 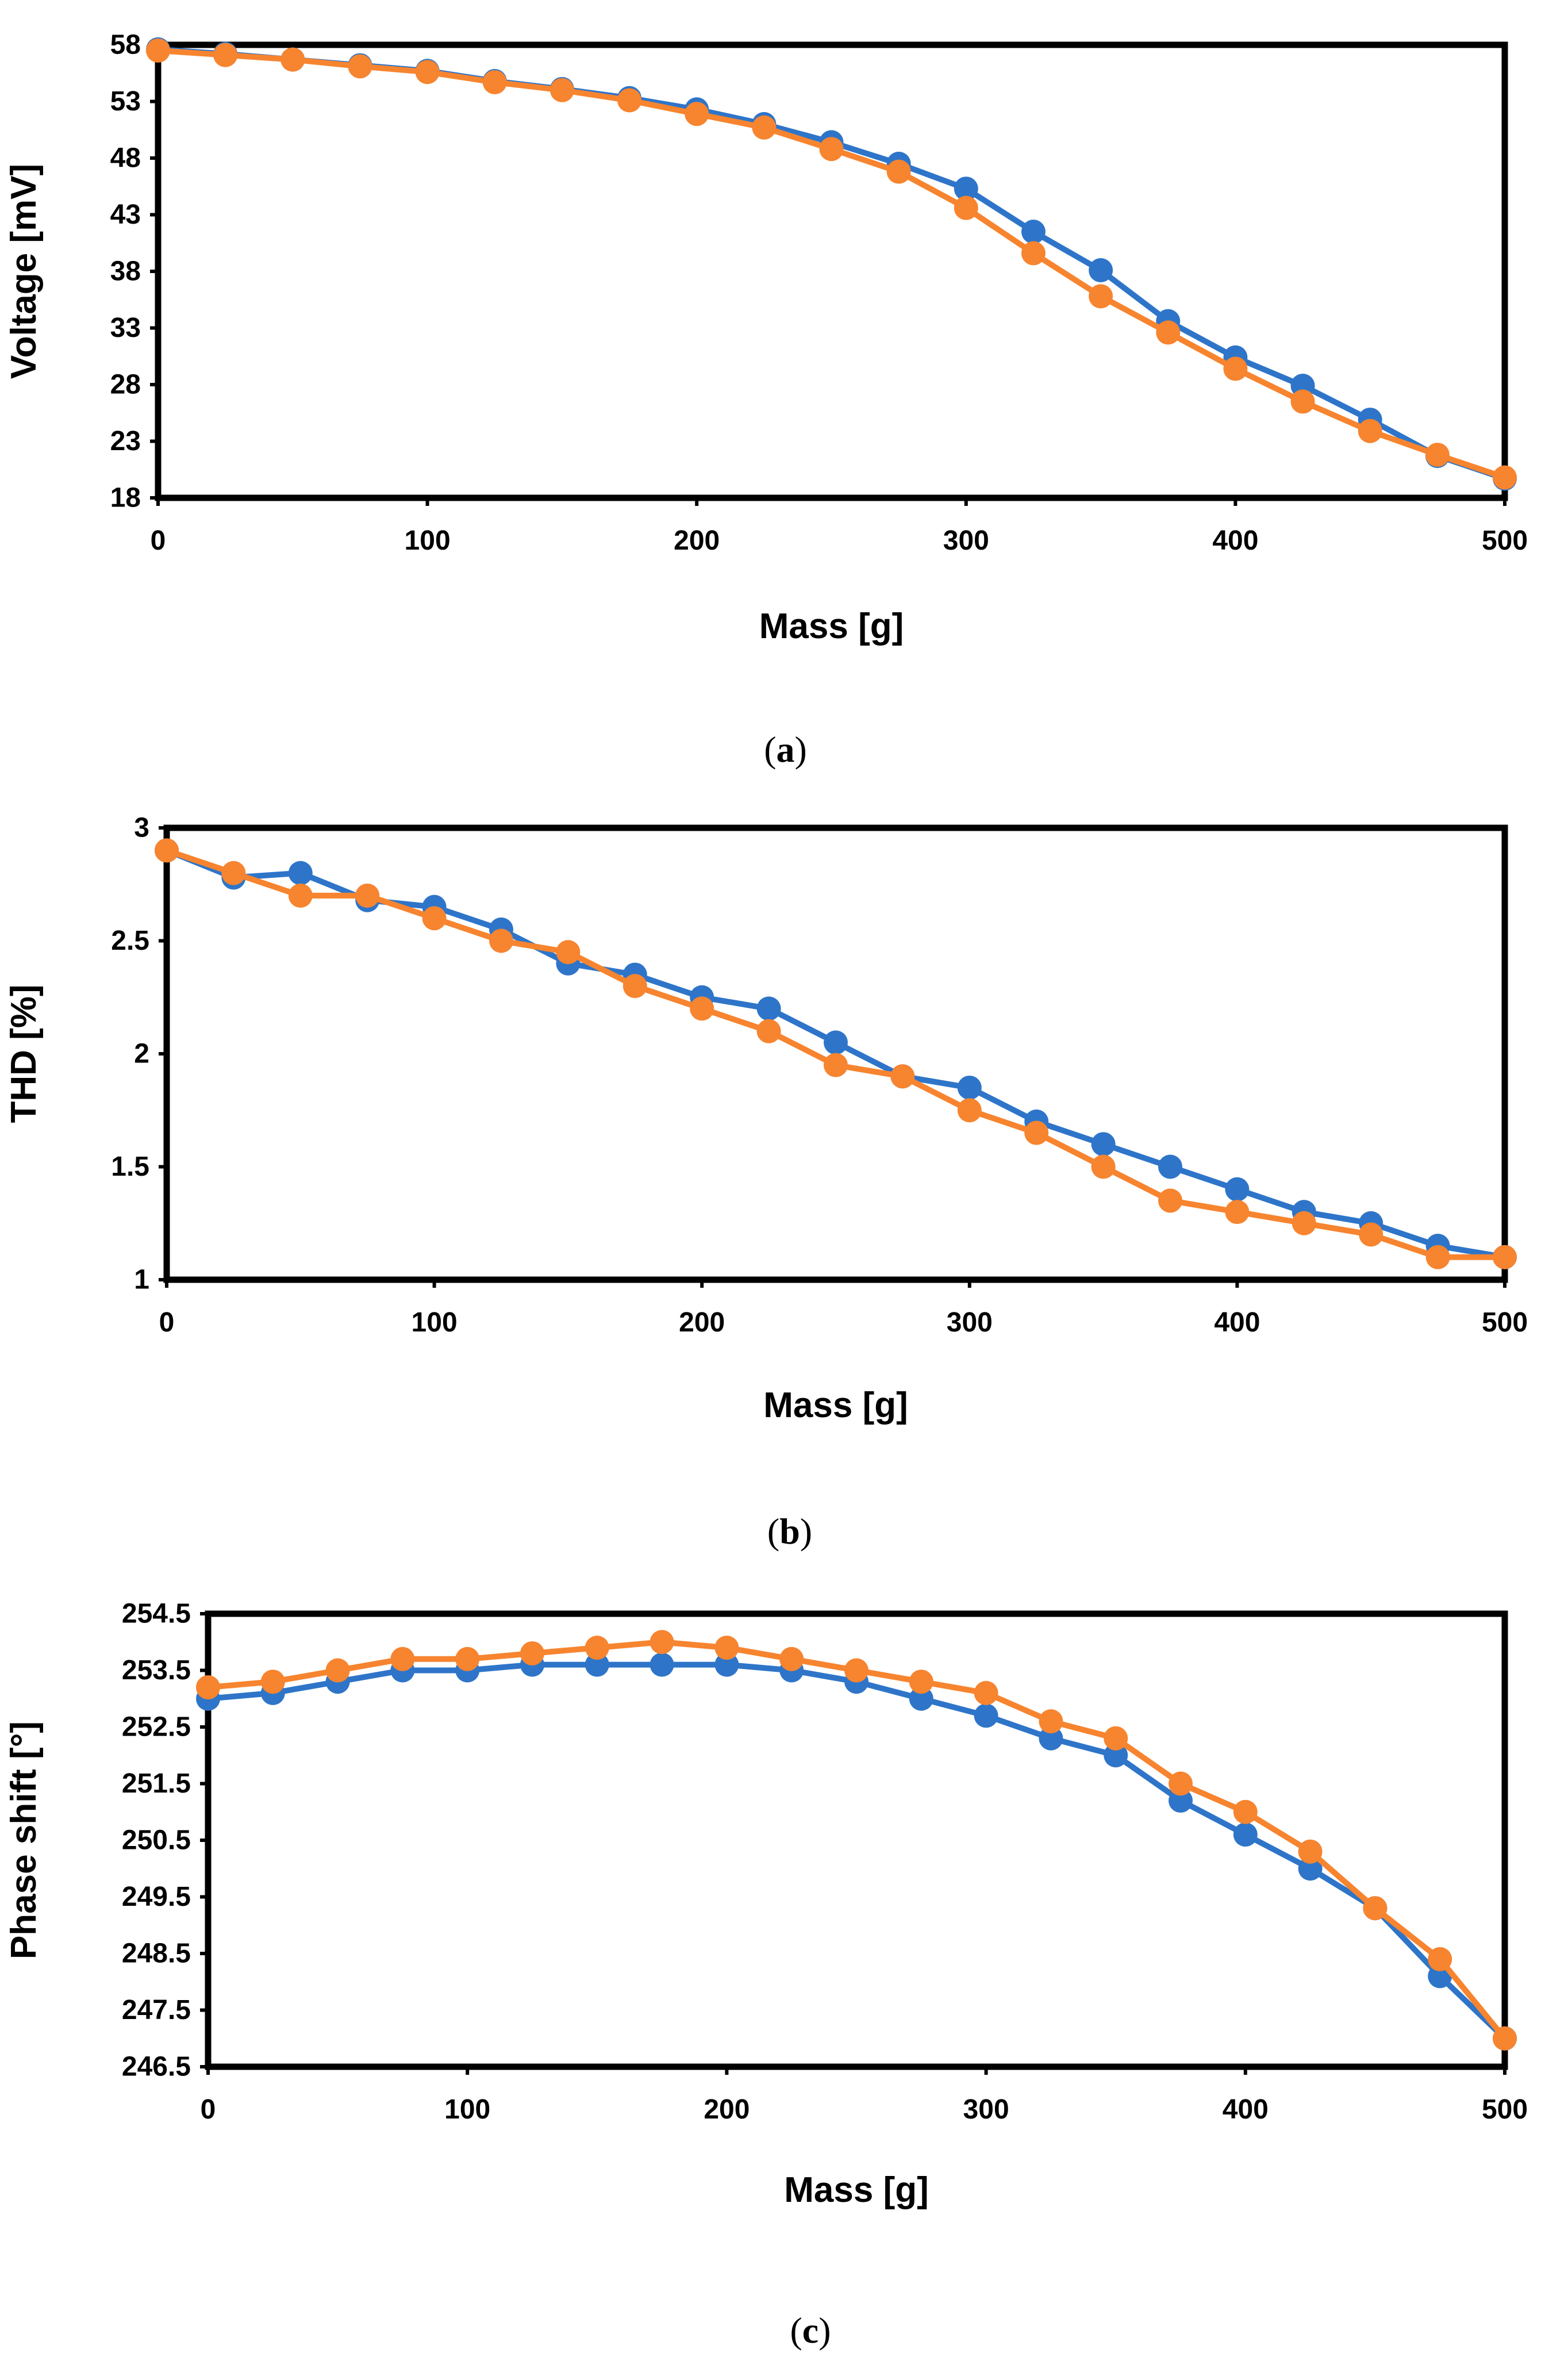 I want to click on y-tick-label: 3, so click(x=142, y=828).